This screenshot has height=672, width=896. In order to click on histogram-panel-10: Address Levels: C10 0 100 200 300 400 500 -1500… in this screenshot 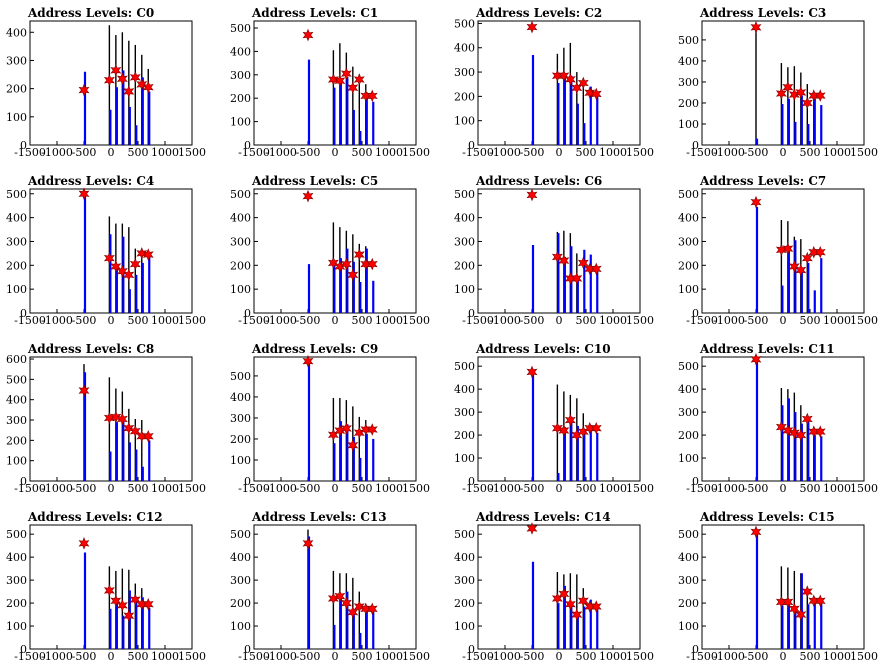, I will do `click(554, 418)`.